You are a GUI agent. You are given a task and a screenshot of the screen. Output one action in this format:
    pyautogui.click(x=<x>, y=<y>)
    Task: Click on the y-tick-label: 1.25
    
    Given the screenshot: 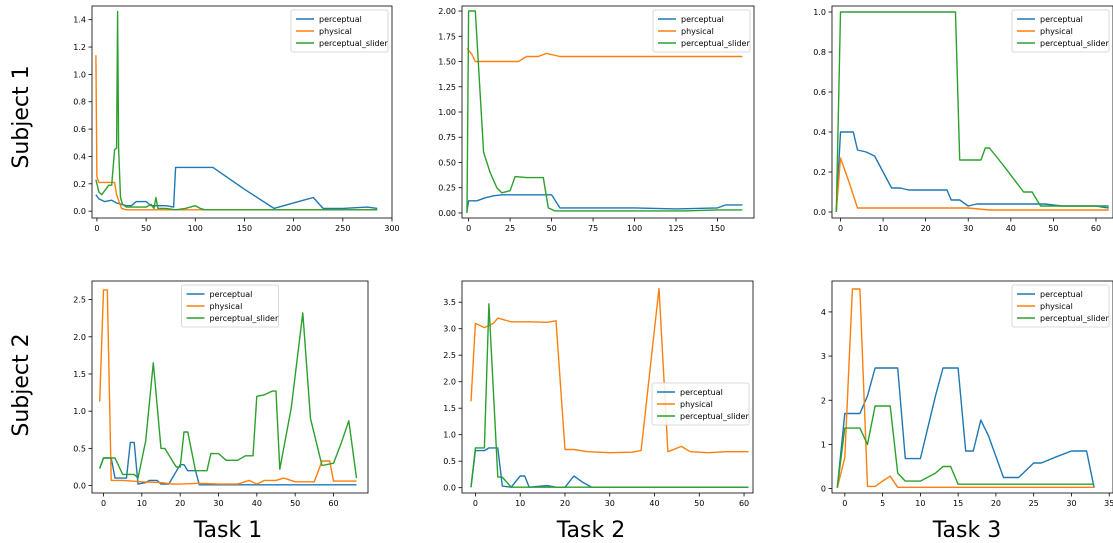 What is the action you would take?
    pyautogui.click(x=447, y=87)
    